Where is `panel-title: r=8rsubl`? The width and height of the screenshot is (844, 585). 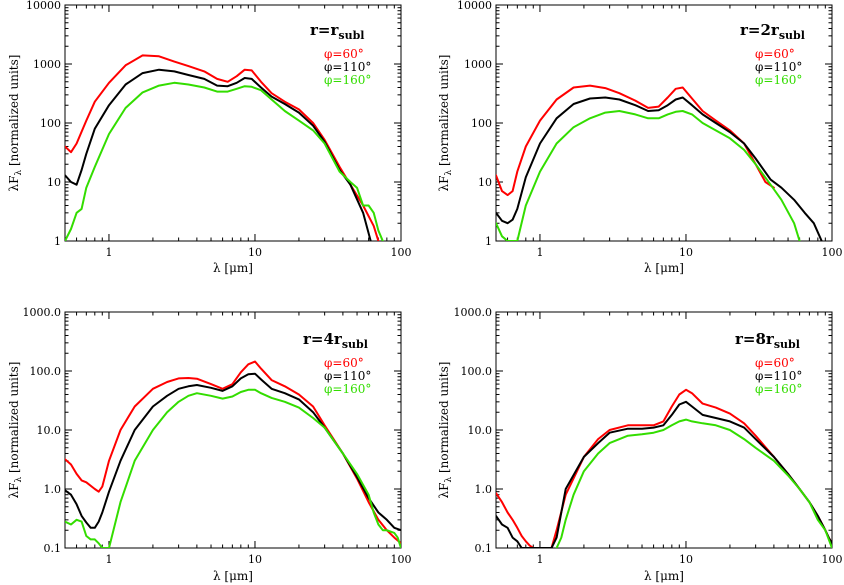
panel-title: r=8rsubl is located at coordinates (767, 340).